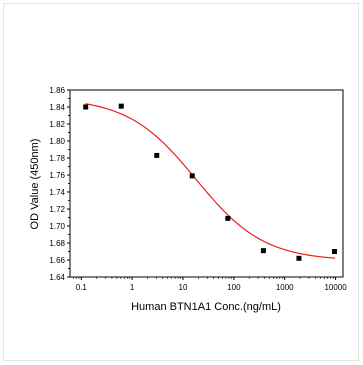 This screenshot has width=363, height=365. What do you see at coordinates (335, 287) in the screenshot?
I see `x-tick-label: 10000` at bounding box center [335, 287].